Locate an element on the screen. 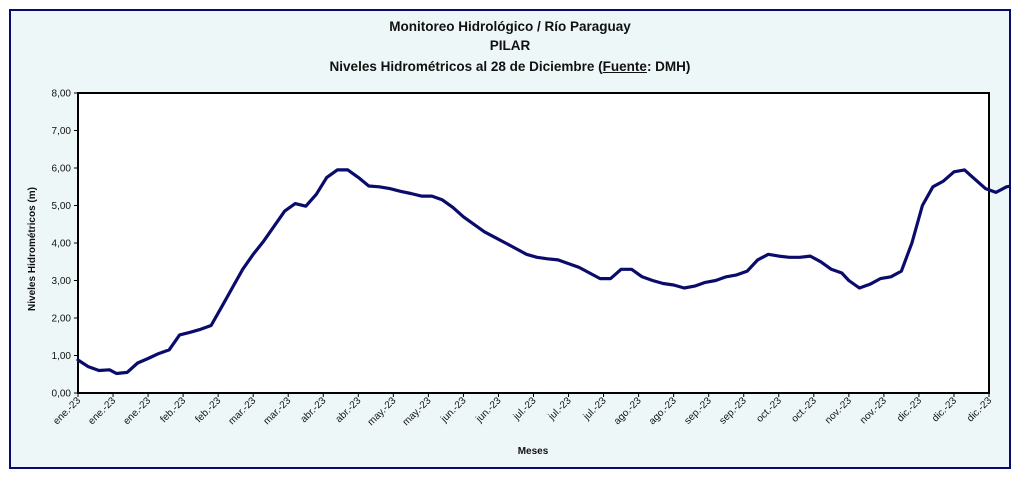 This screenshot has height=479, width=1020. y-tick-label: 6,00 is located at coordinates (62, 169).